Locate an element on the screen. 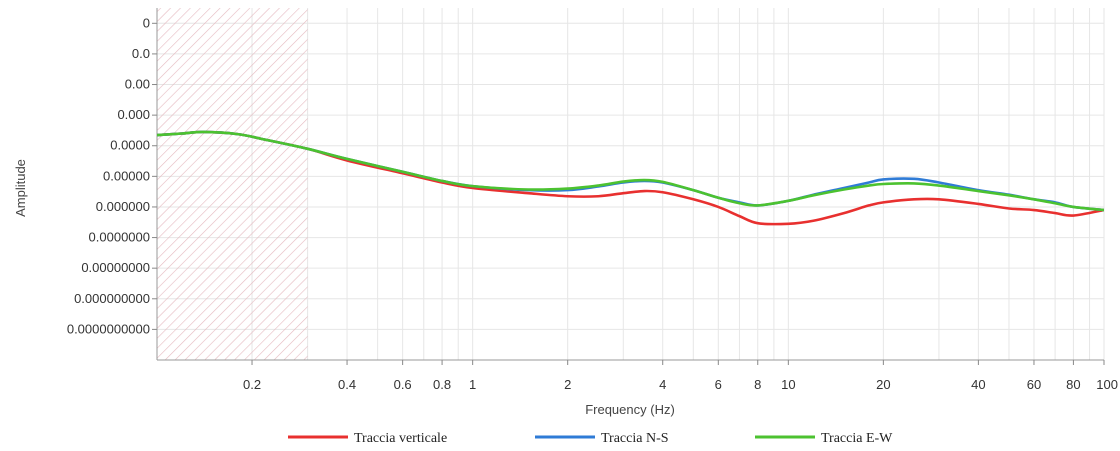 Image resolution: width=1120 pixels, height=451 pixels. excluded-frequency-band is located at coordinates (232, 184).